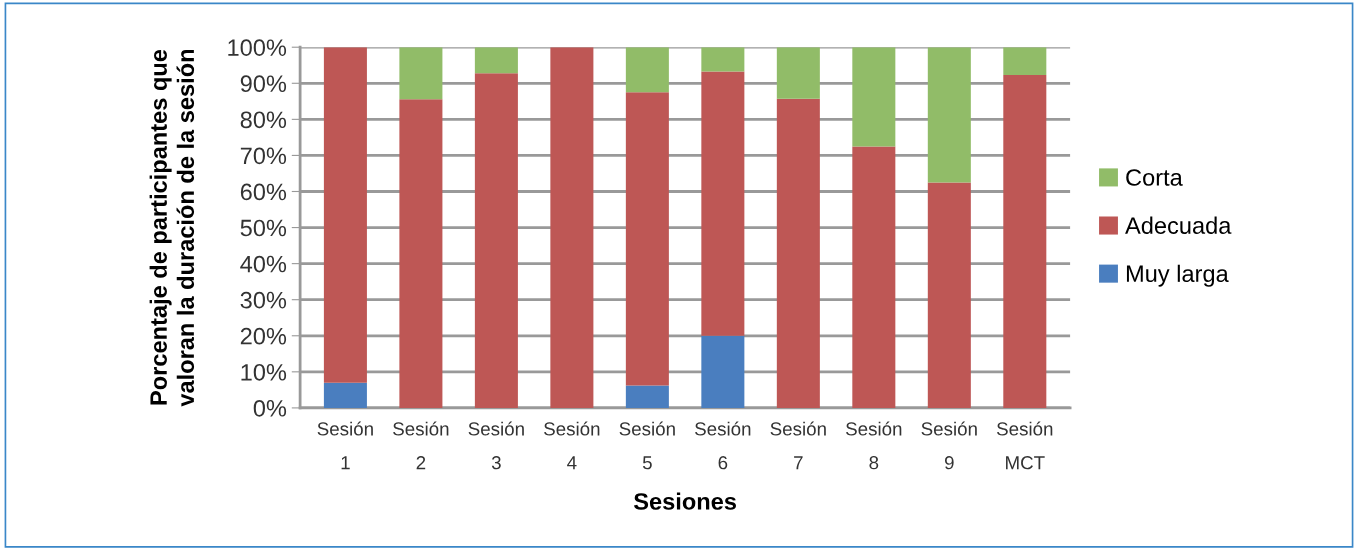  Describe the element at coordinates (874, 445) in the screenshot. I see `x-tick-label: Sesión 8` at that location.